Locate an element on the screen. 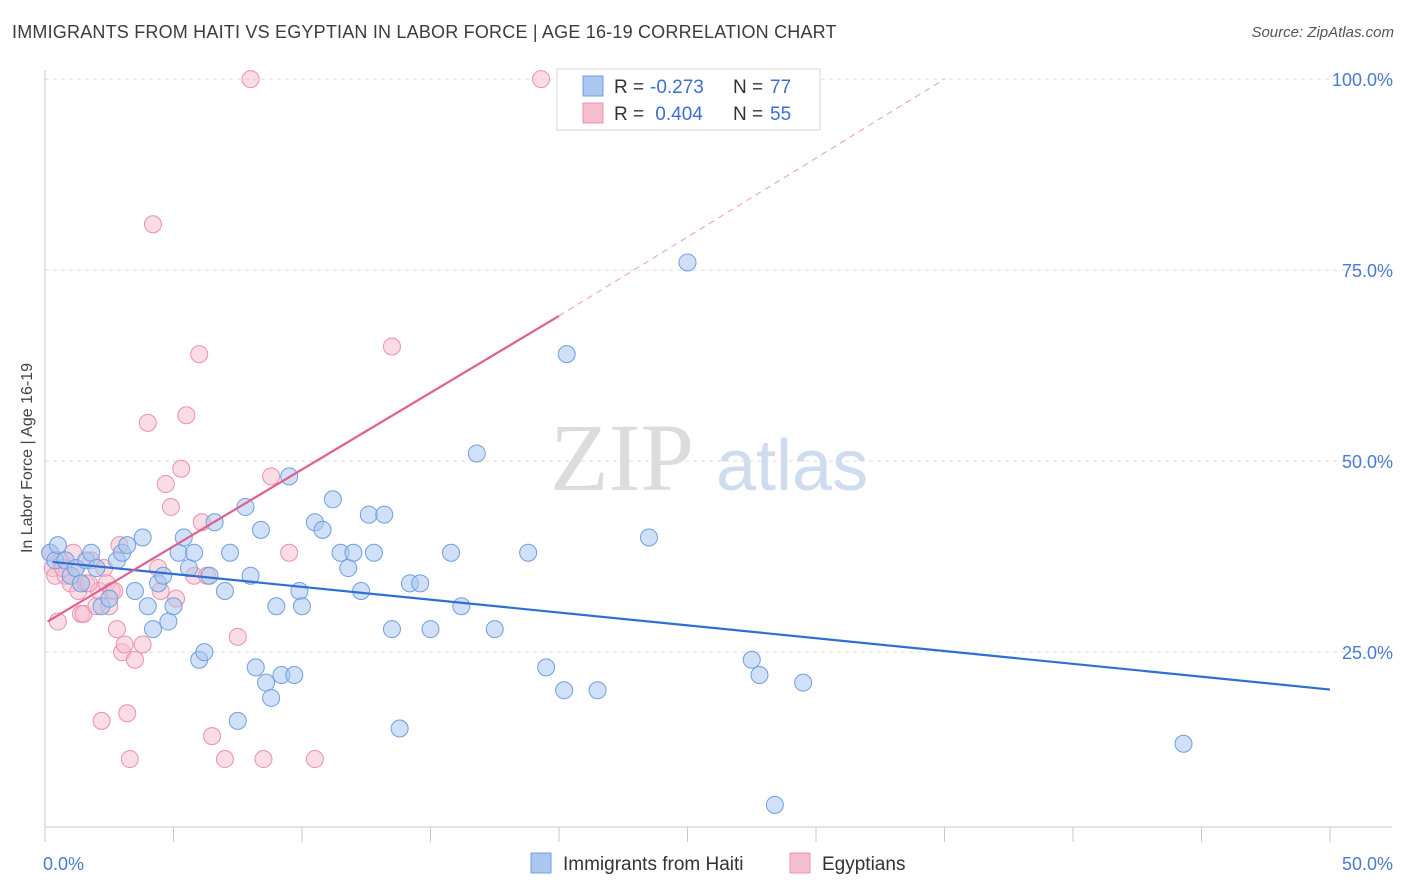  stats-n-label-haiti: N = is located at coordinates (748, 87).